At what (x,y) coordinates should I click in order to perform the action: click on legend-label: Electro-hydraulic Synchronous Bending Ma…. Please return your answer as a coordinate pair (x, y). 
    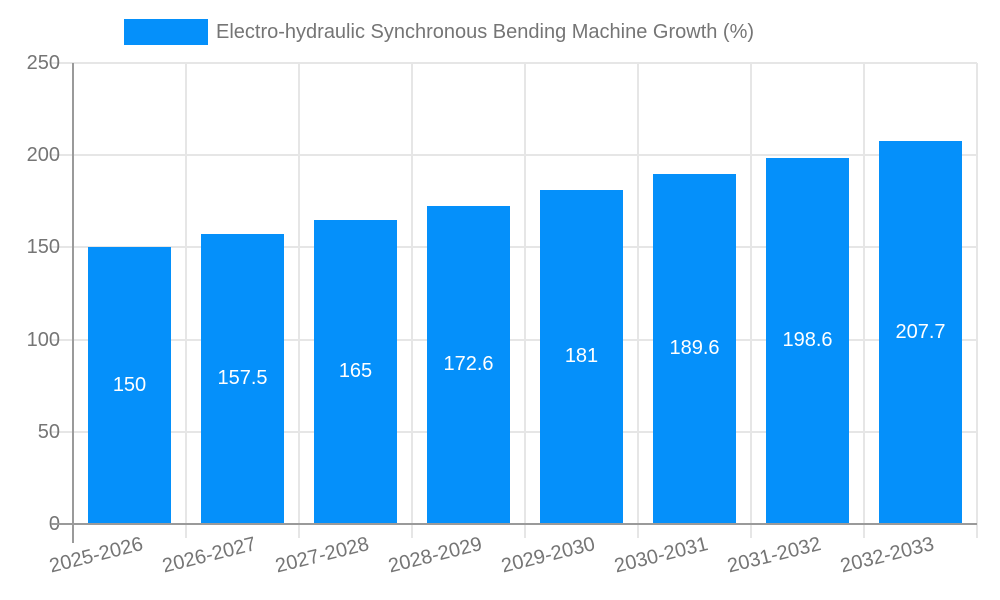
    Looking at the image, I should click on (485, 32).